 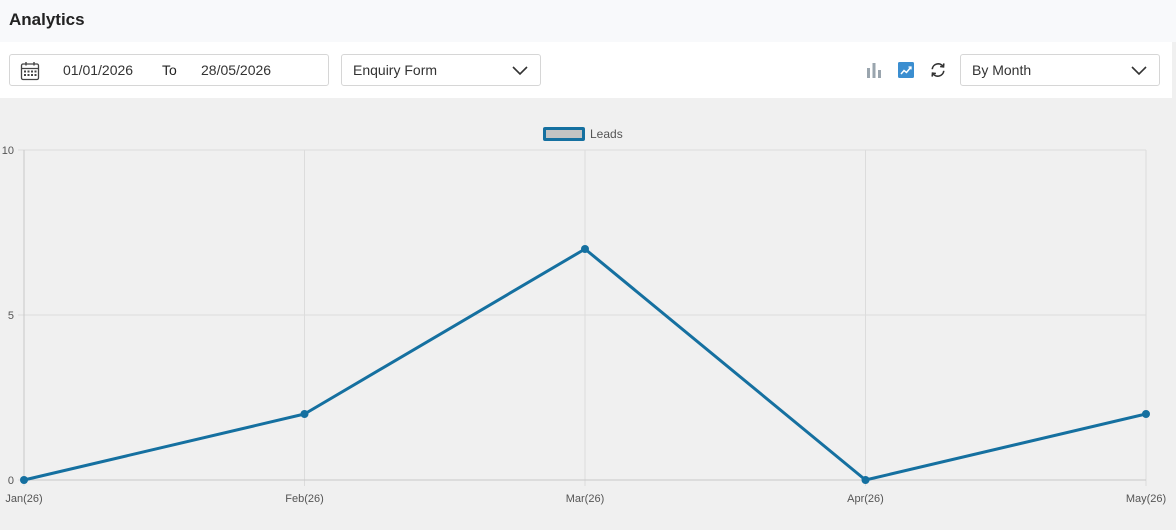 I want to click on y-tick-label: 10, so click(x=8, y=151).